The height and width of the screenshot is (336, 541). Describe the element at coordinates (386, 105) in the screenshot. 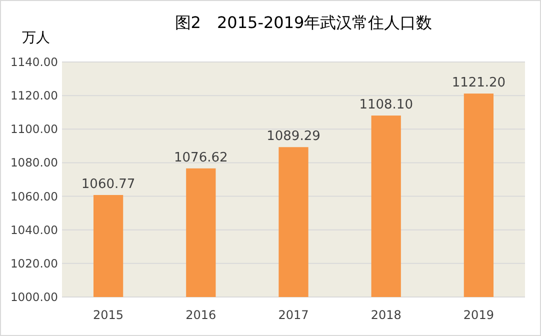

I see `data-label: 1108.10` at that location.